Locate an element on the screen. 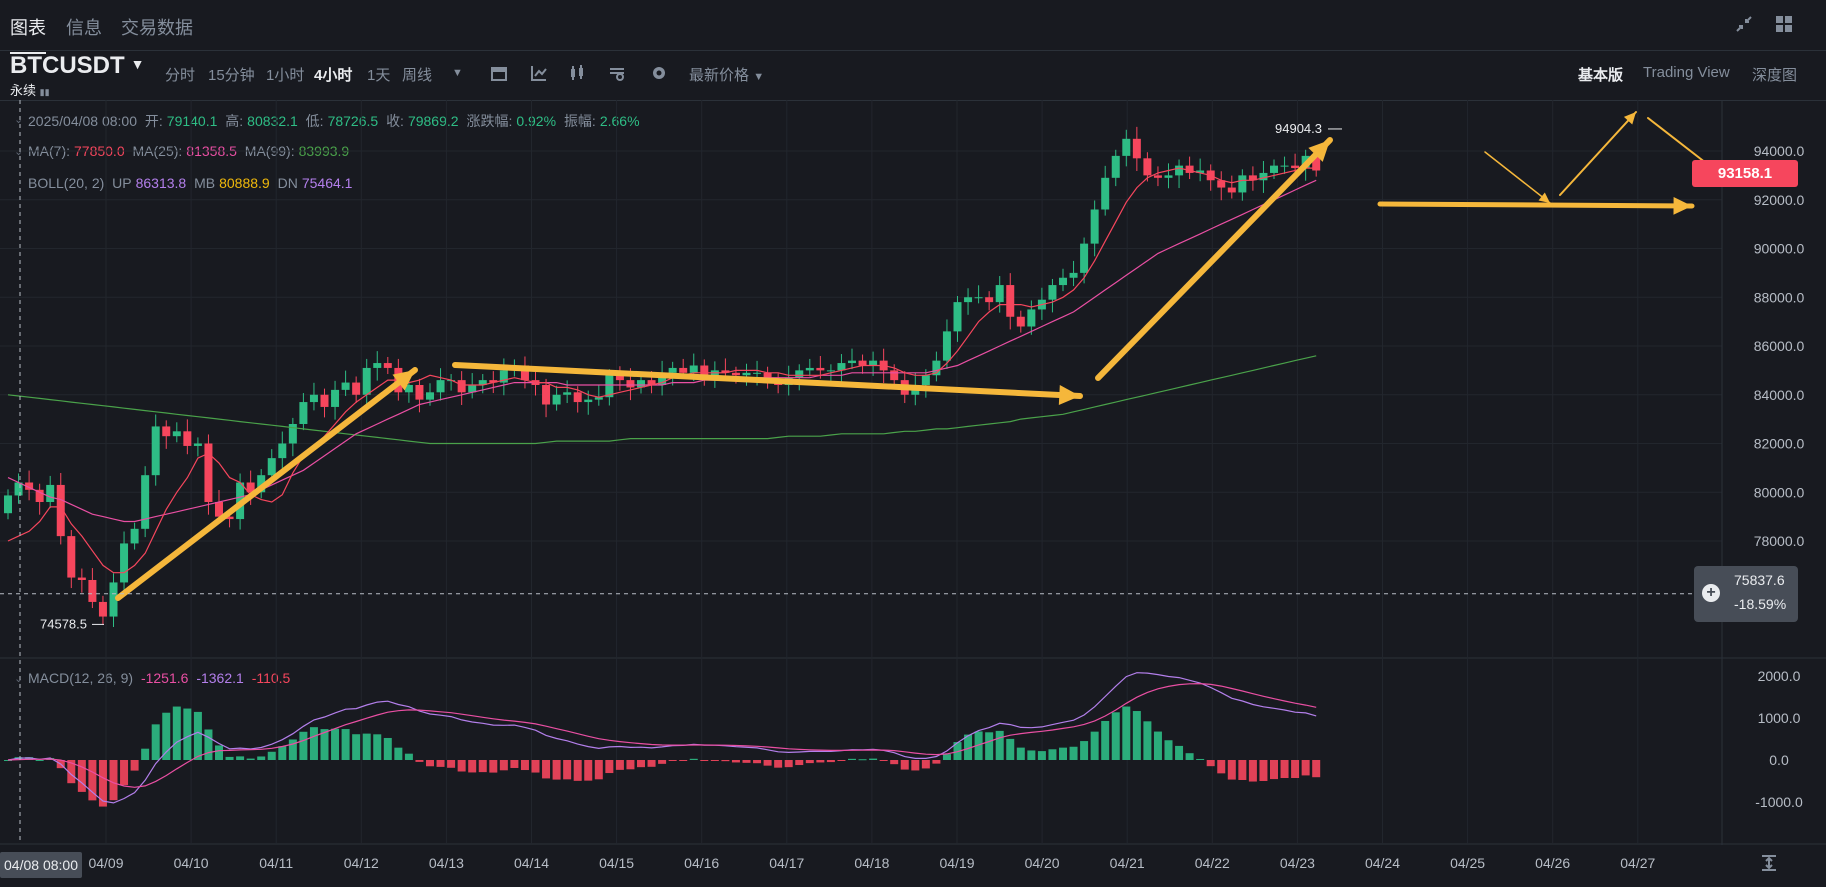 This screenshot has width=1826, height=887. time-axis-label: 04/26 is located at coordinates (1552, 863).